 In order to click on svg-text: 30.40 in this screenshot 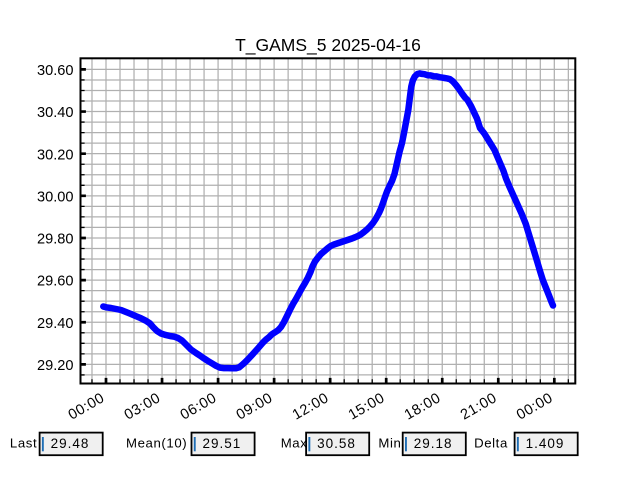, I will do `click(55, 113)`.